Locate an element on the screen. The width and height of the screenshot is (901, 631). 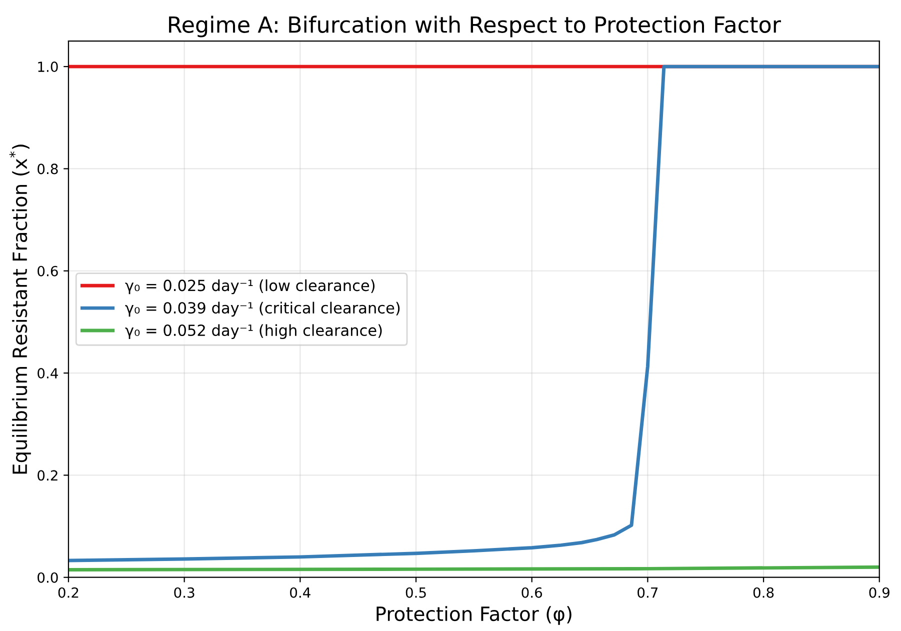
x-tick-label: 0.3 is located at coordinates (184, 592).